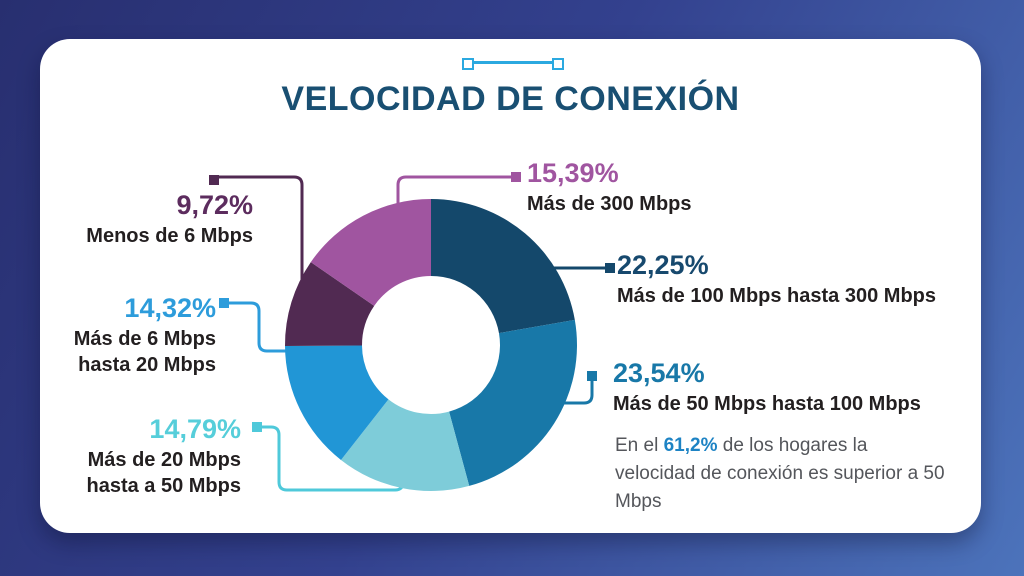 The width and height of the screenshot is (1024, 576). Describe the element at coordinates (170, 308) in the screenshot. I see `callout-percentage: 14,32%` at that location.